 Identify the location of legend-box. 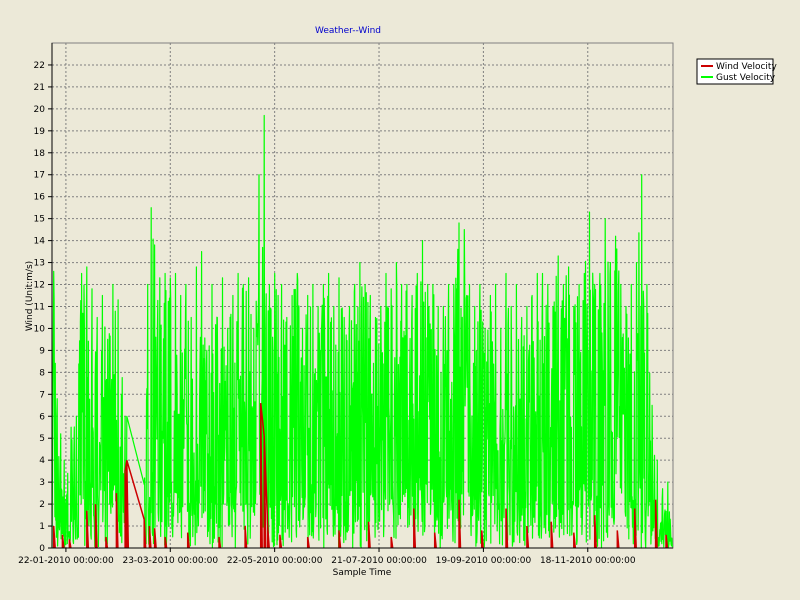
(735, 71).